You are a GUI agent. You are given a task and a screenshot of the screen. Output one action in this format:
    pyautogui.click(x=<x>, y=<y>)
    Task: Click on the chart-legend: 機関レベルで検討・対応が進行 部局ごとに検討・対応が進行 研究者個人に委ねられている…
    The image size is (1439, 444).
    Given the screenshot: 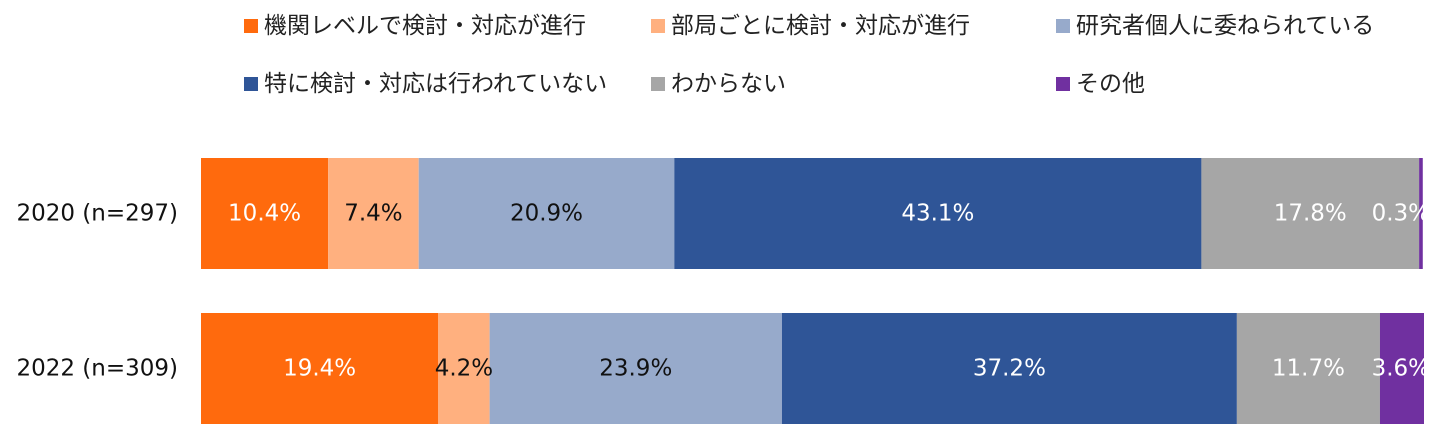 What is the action you would take?
    pyautogui.click(x=809, y=55)
    